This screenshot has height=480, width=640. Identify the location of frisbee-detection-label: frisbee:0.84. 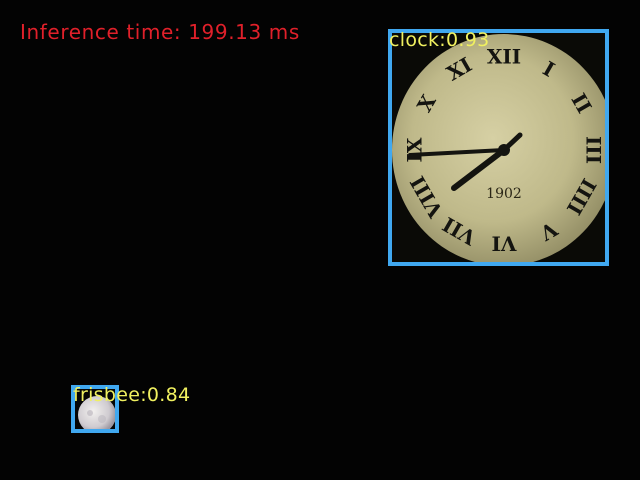
(132, 395).